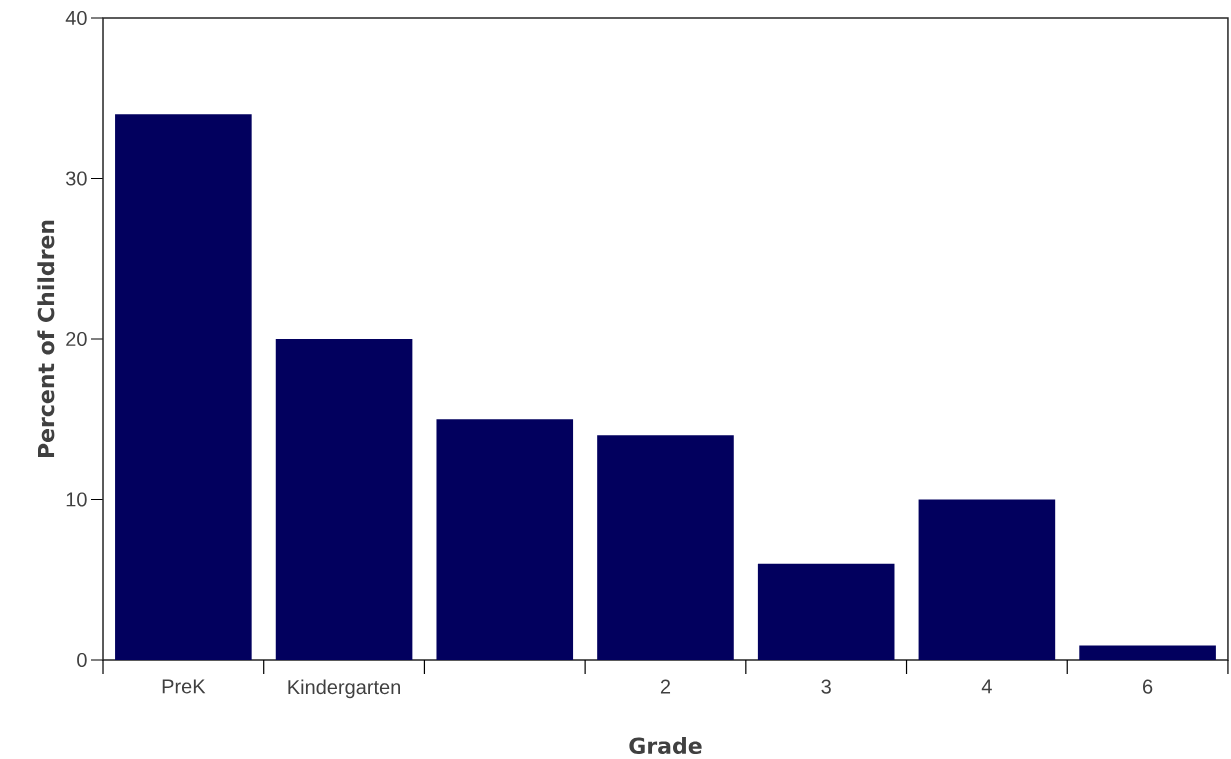 Image resolution: width=1231 pixels, height=759 pixels. I want to click on x-tick-label: 6, so click(1148, 686).